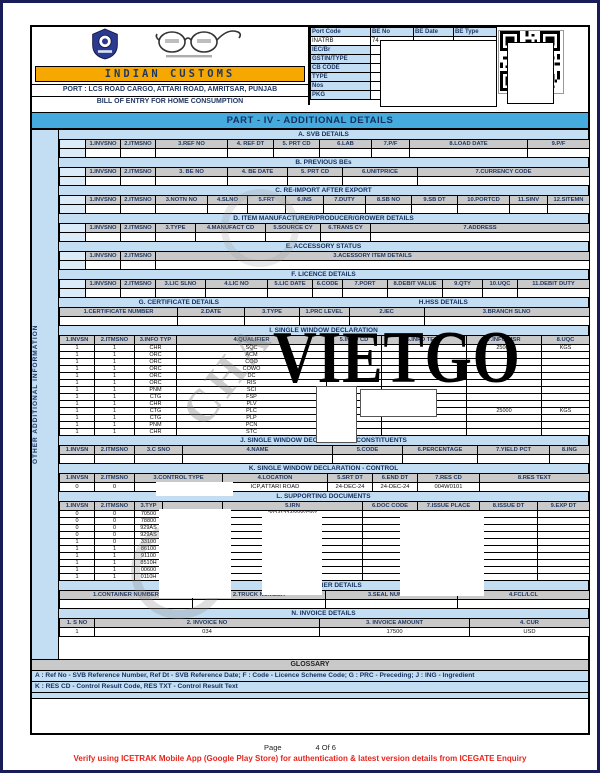  What do you see at coordinates (563, 506) in the screenshot?
I see `column-header: 9.EXP DT` at bounding box center [563, 506].